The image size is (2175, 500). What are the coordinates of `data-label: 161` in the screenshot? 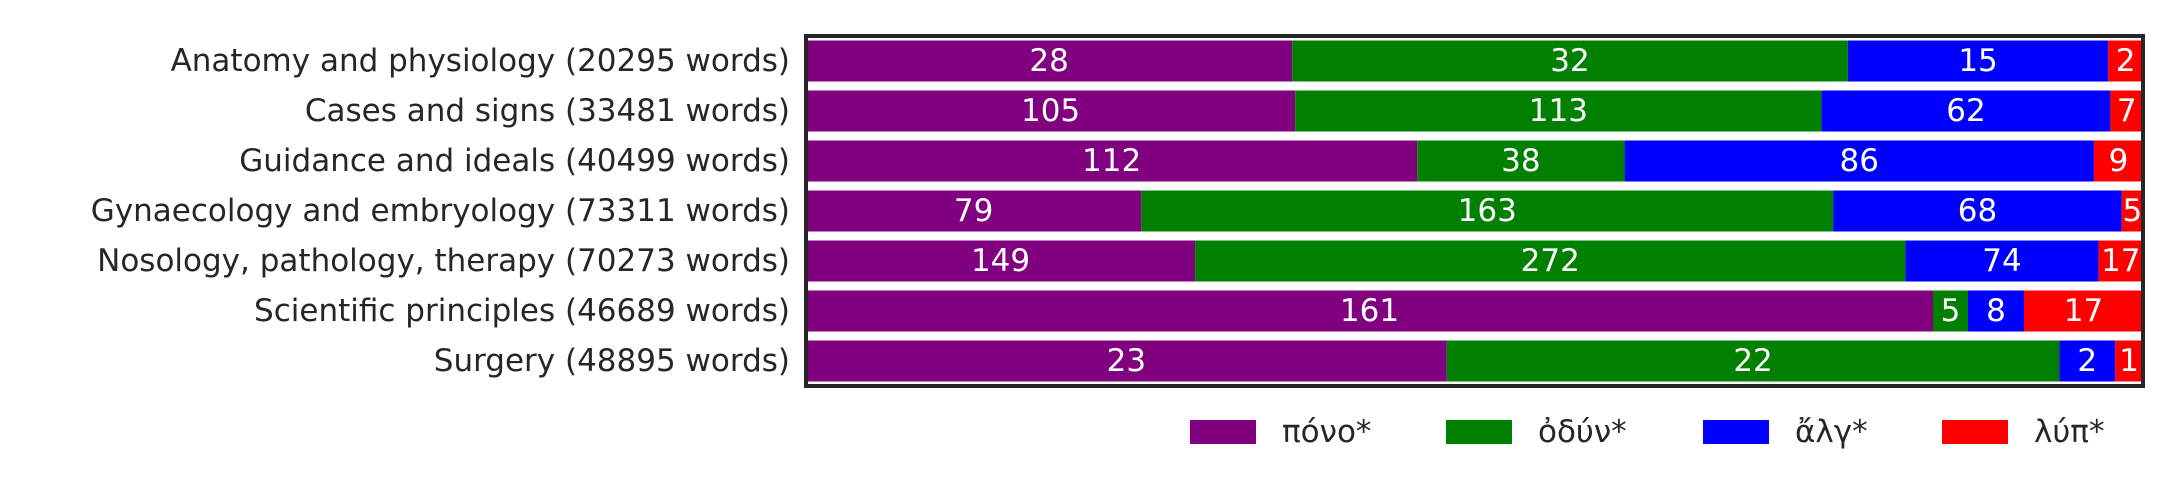 It's located at (1369, 311).